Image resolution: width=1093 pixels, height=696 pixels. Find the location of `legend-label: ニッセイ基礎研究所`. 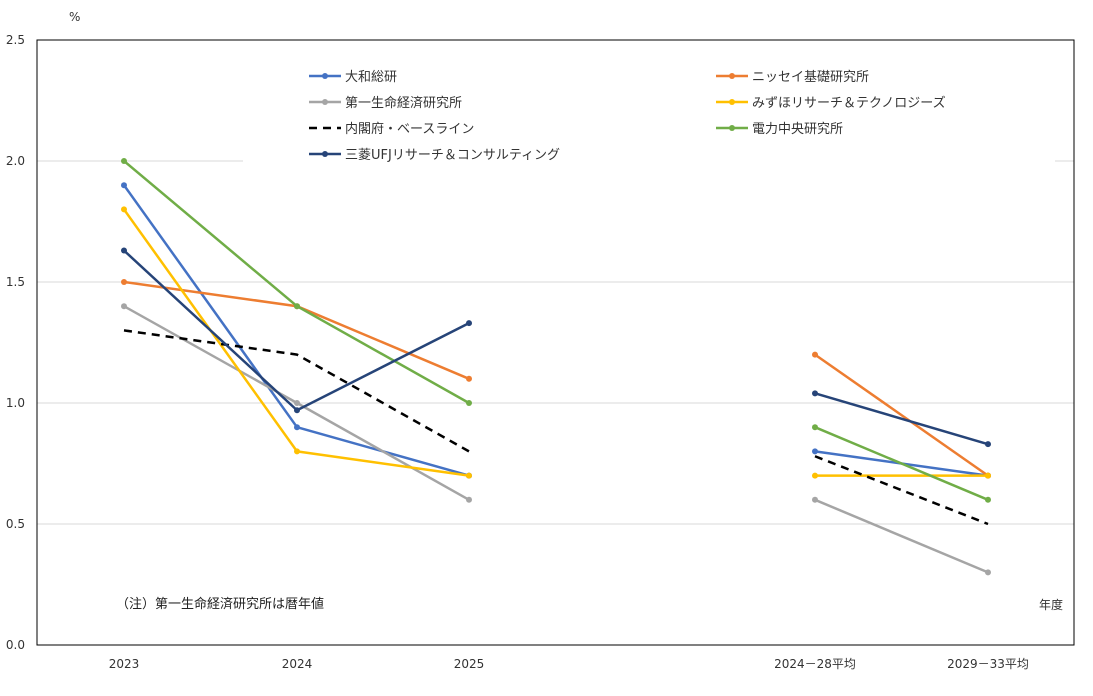

legend-label: ニッセイ基礎研究所 is located at coordinates (810, 77).